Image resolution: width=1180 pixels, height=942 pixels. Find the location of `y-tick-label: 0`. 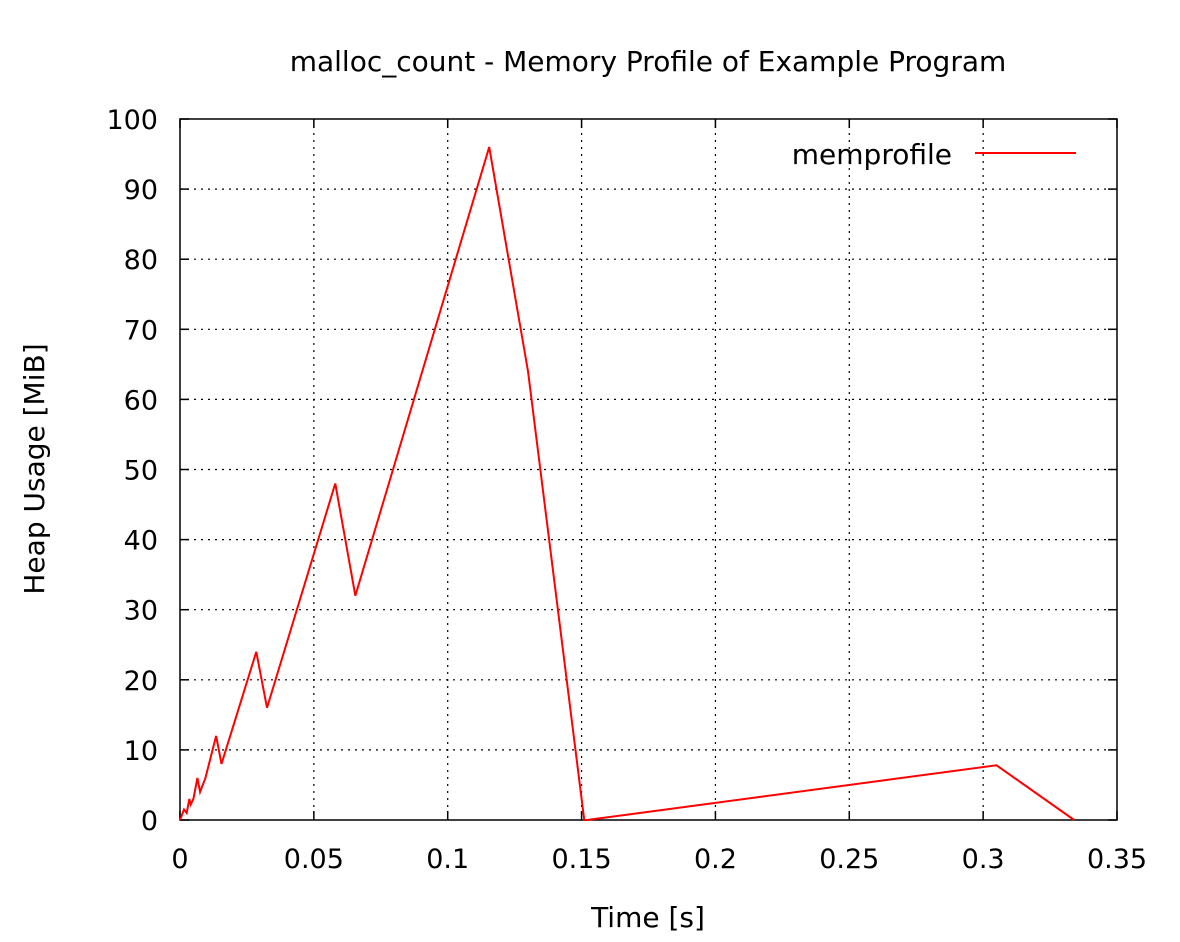

y-tick-label: 0 is located at coordinates (149, 821).